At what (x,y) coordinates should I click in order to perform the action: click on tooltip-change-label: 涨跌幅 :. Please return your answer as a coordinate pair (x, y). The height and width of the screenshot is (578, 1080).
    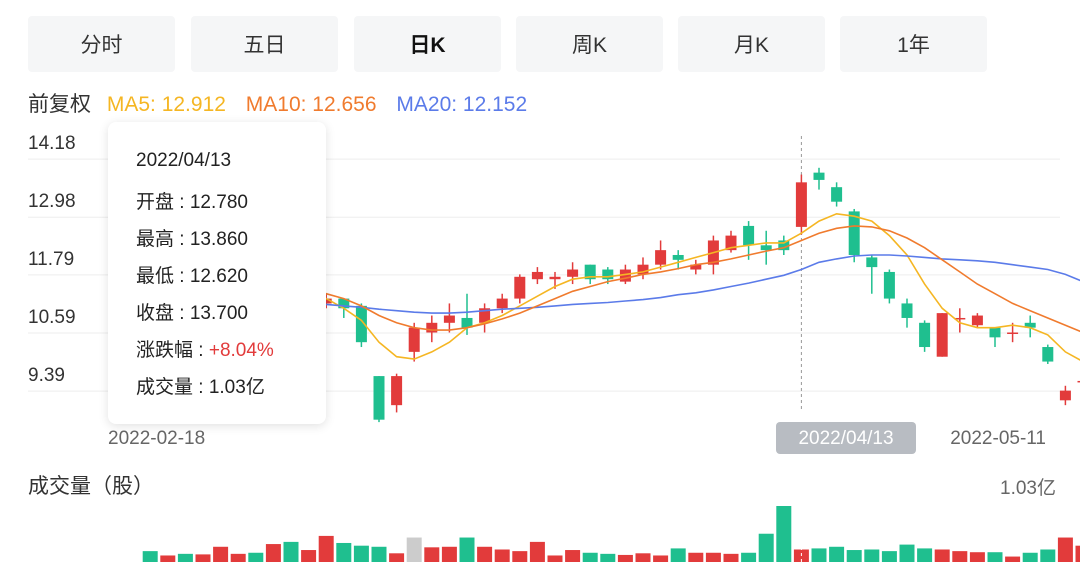
    Looking at the image, I should click on (172, 350).